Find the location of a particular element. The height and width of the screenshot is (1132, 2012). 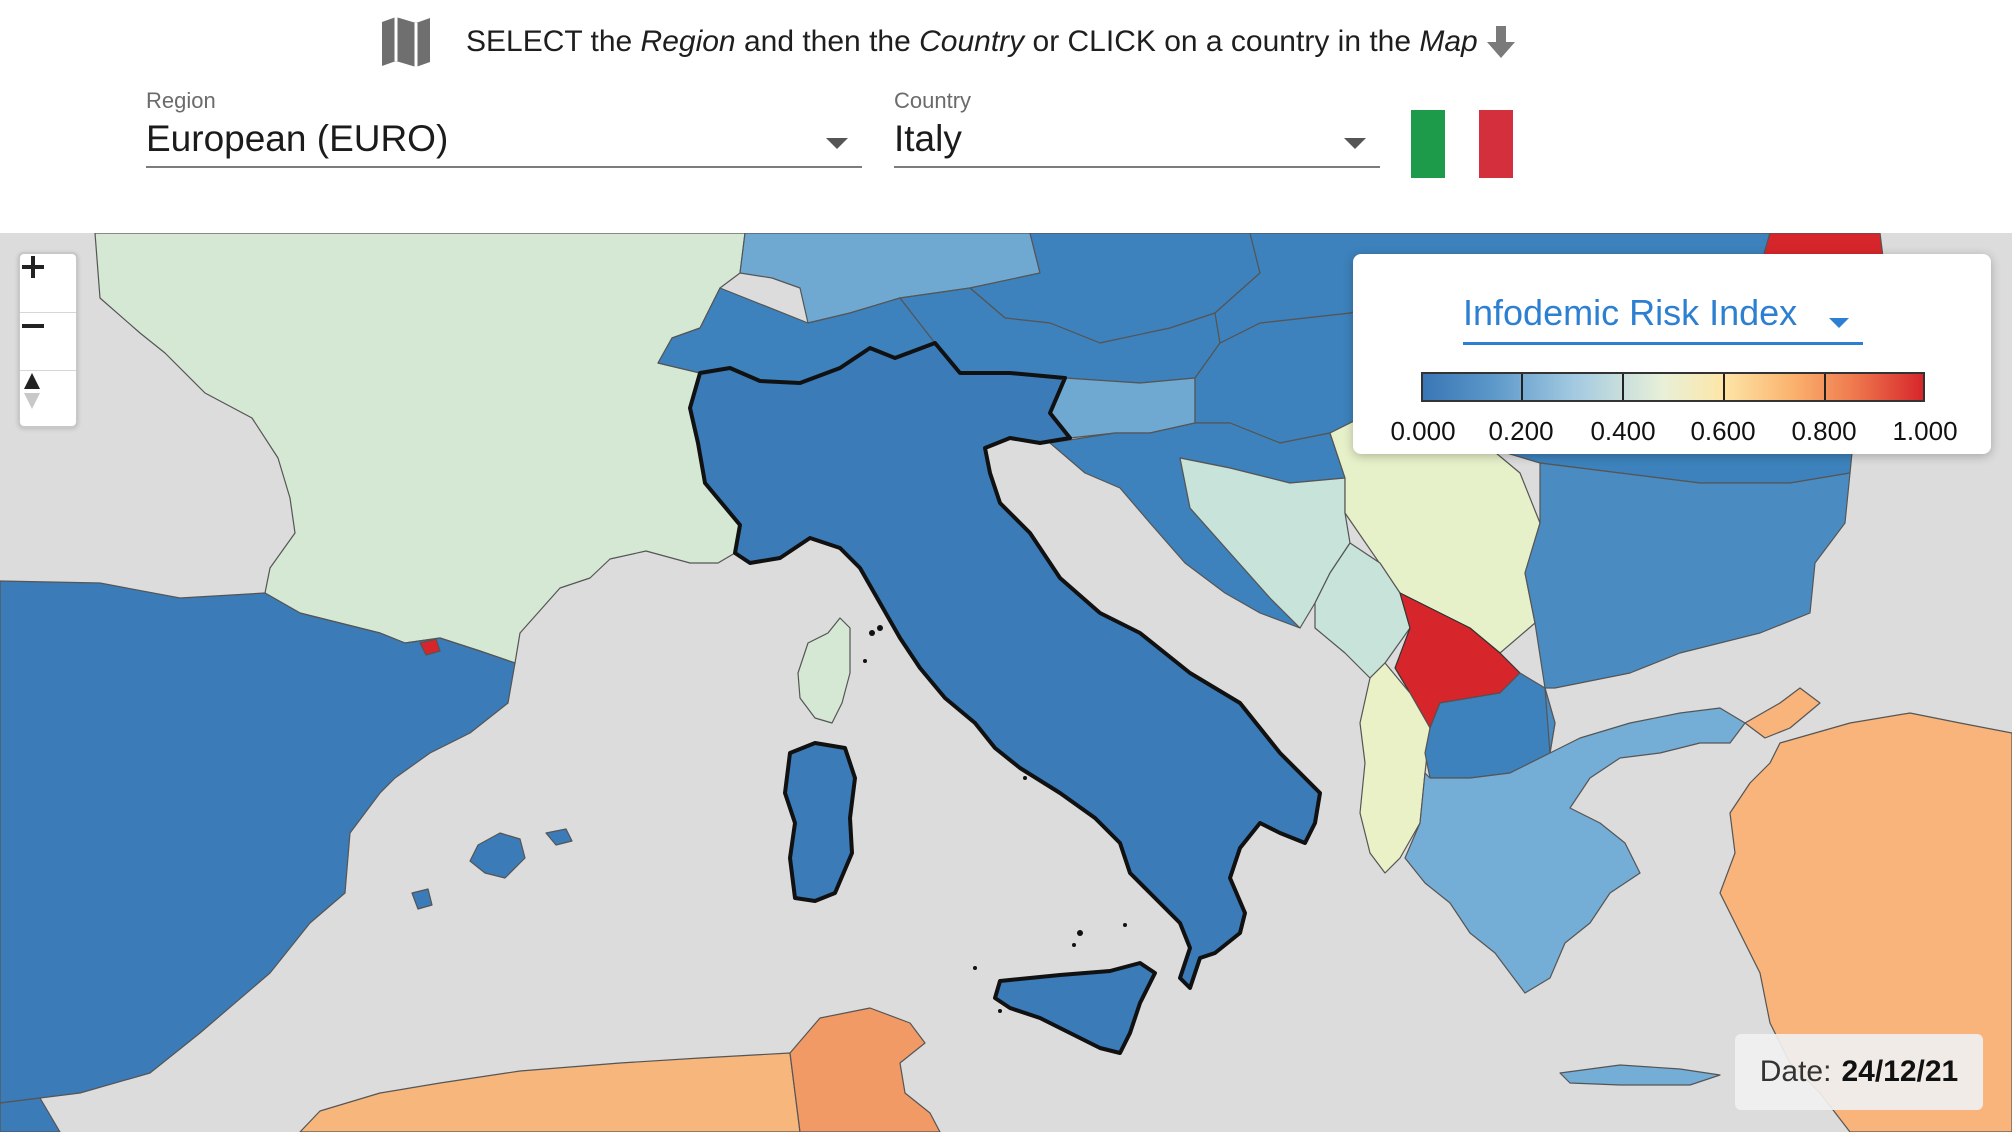

scale-label: 1.000 is located at coordinates (1925, 431).